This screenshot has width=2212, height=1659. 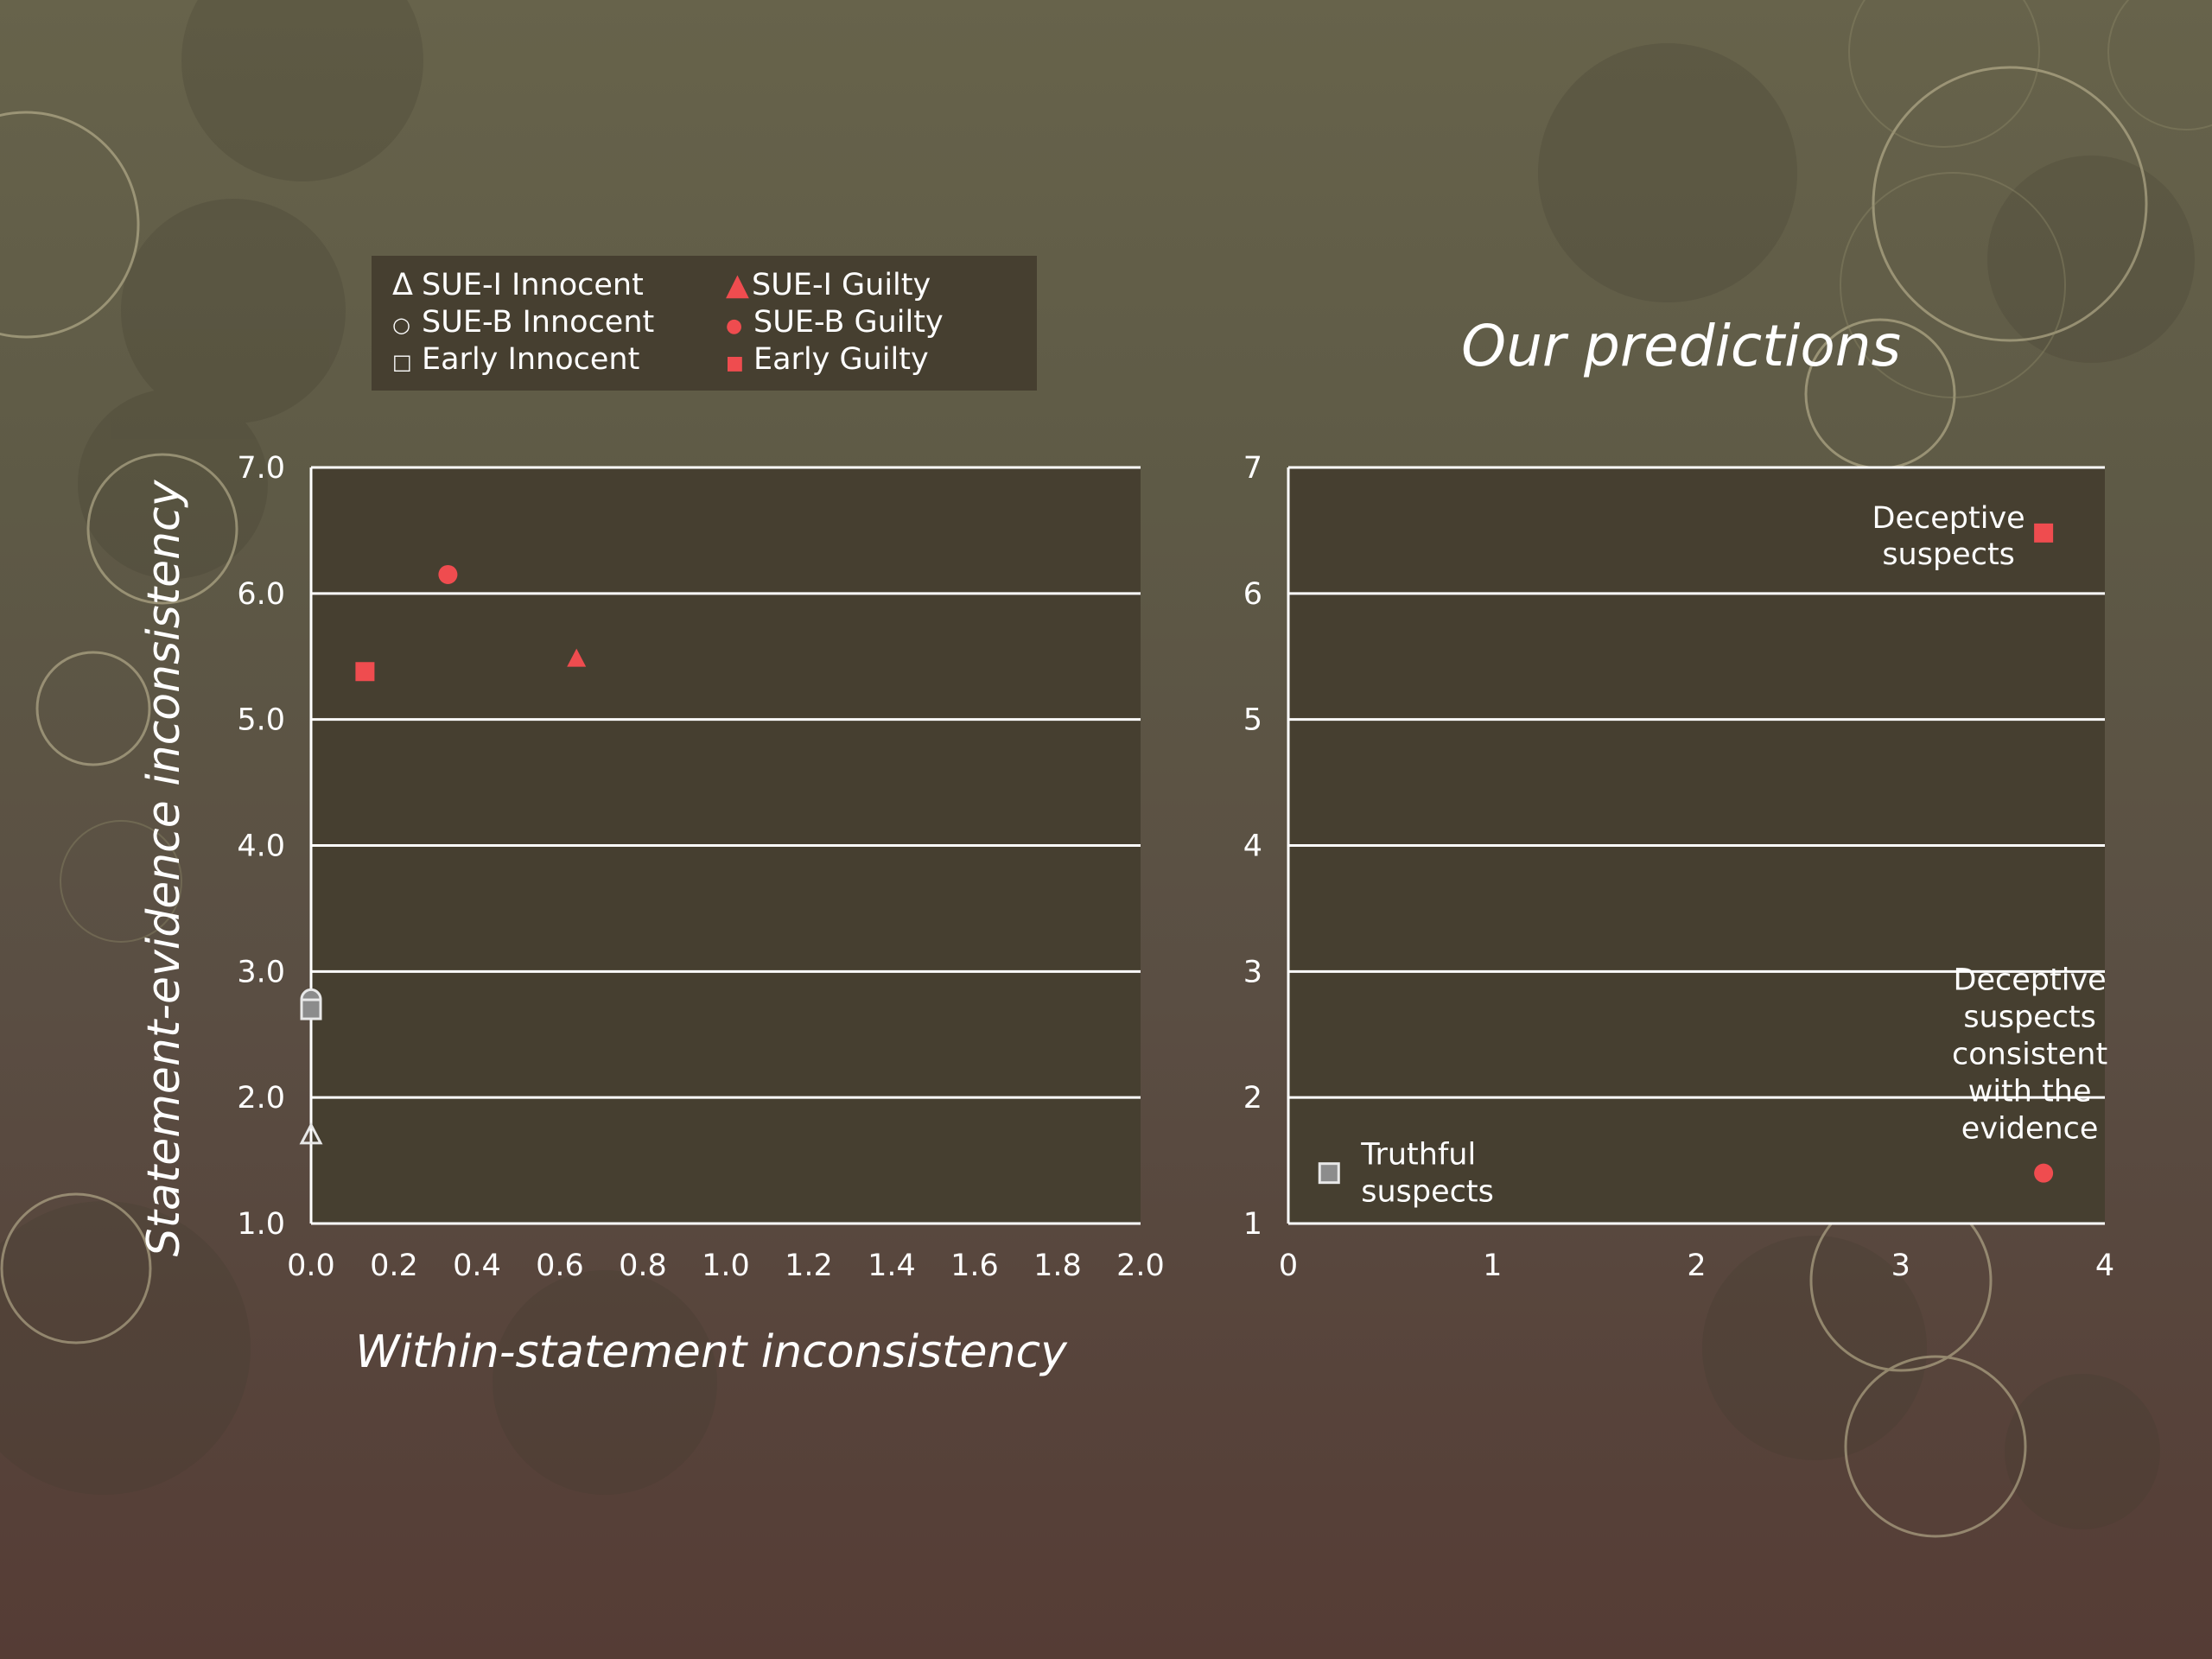 I want to click on data-point-circle, so click(x=448, y=574).